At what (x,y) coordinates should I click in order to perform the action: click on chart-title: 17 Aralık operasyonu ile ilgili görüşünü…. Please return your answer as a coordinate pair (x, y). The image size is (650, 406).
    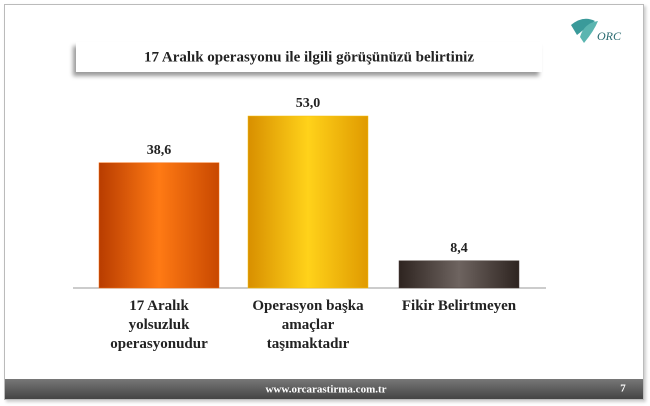
    Looking at the image, I should click on (309, 57).